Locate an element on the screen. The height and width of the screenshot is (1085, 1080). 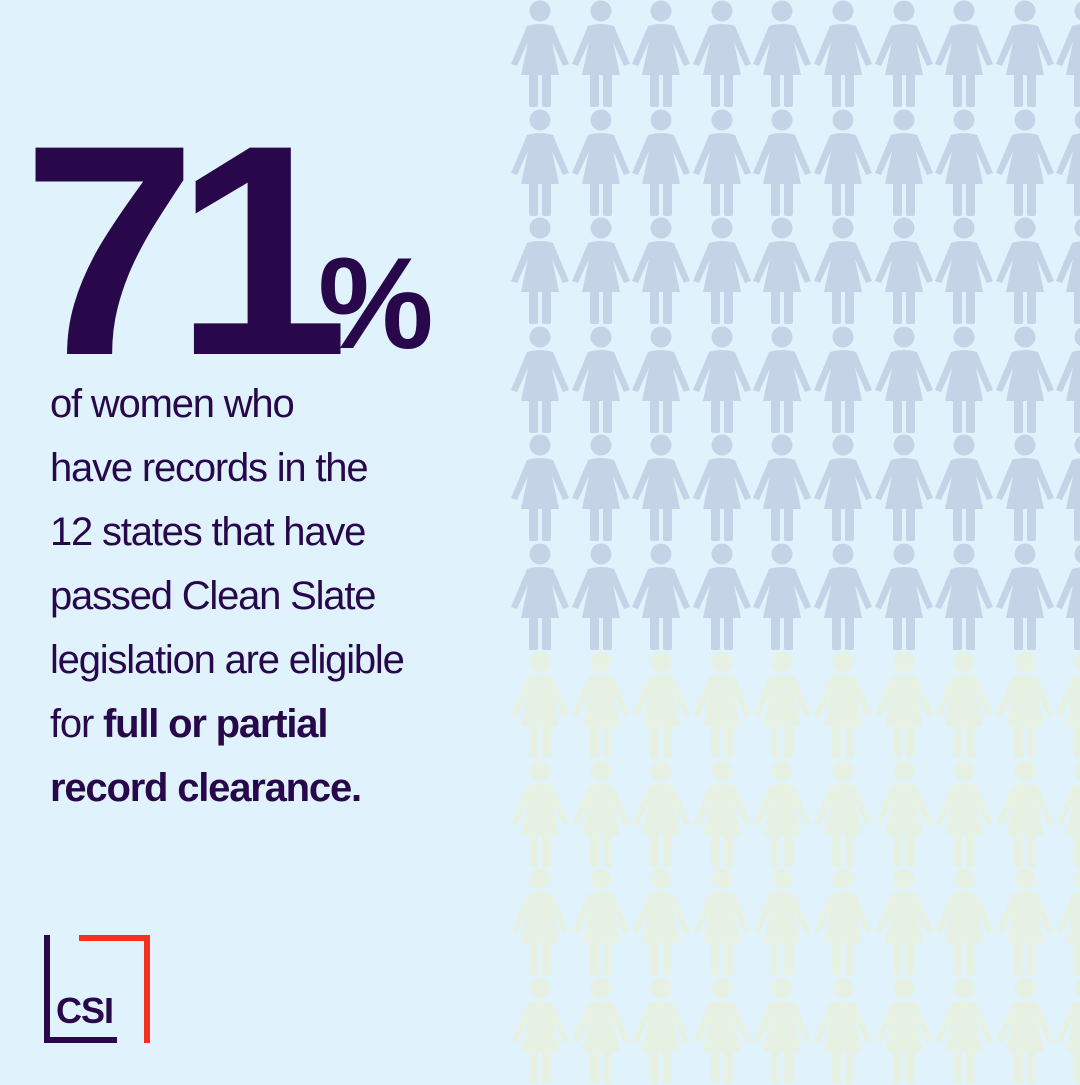
headline-percent-sign: % is located at coordinates (376, 303).